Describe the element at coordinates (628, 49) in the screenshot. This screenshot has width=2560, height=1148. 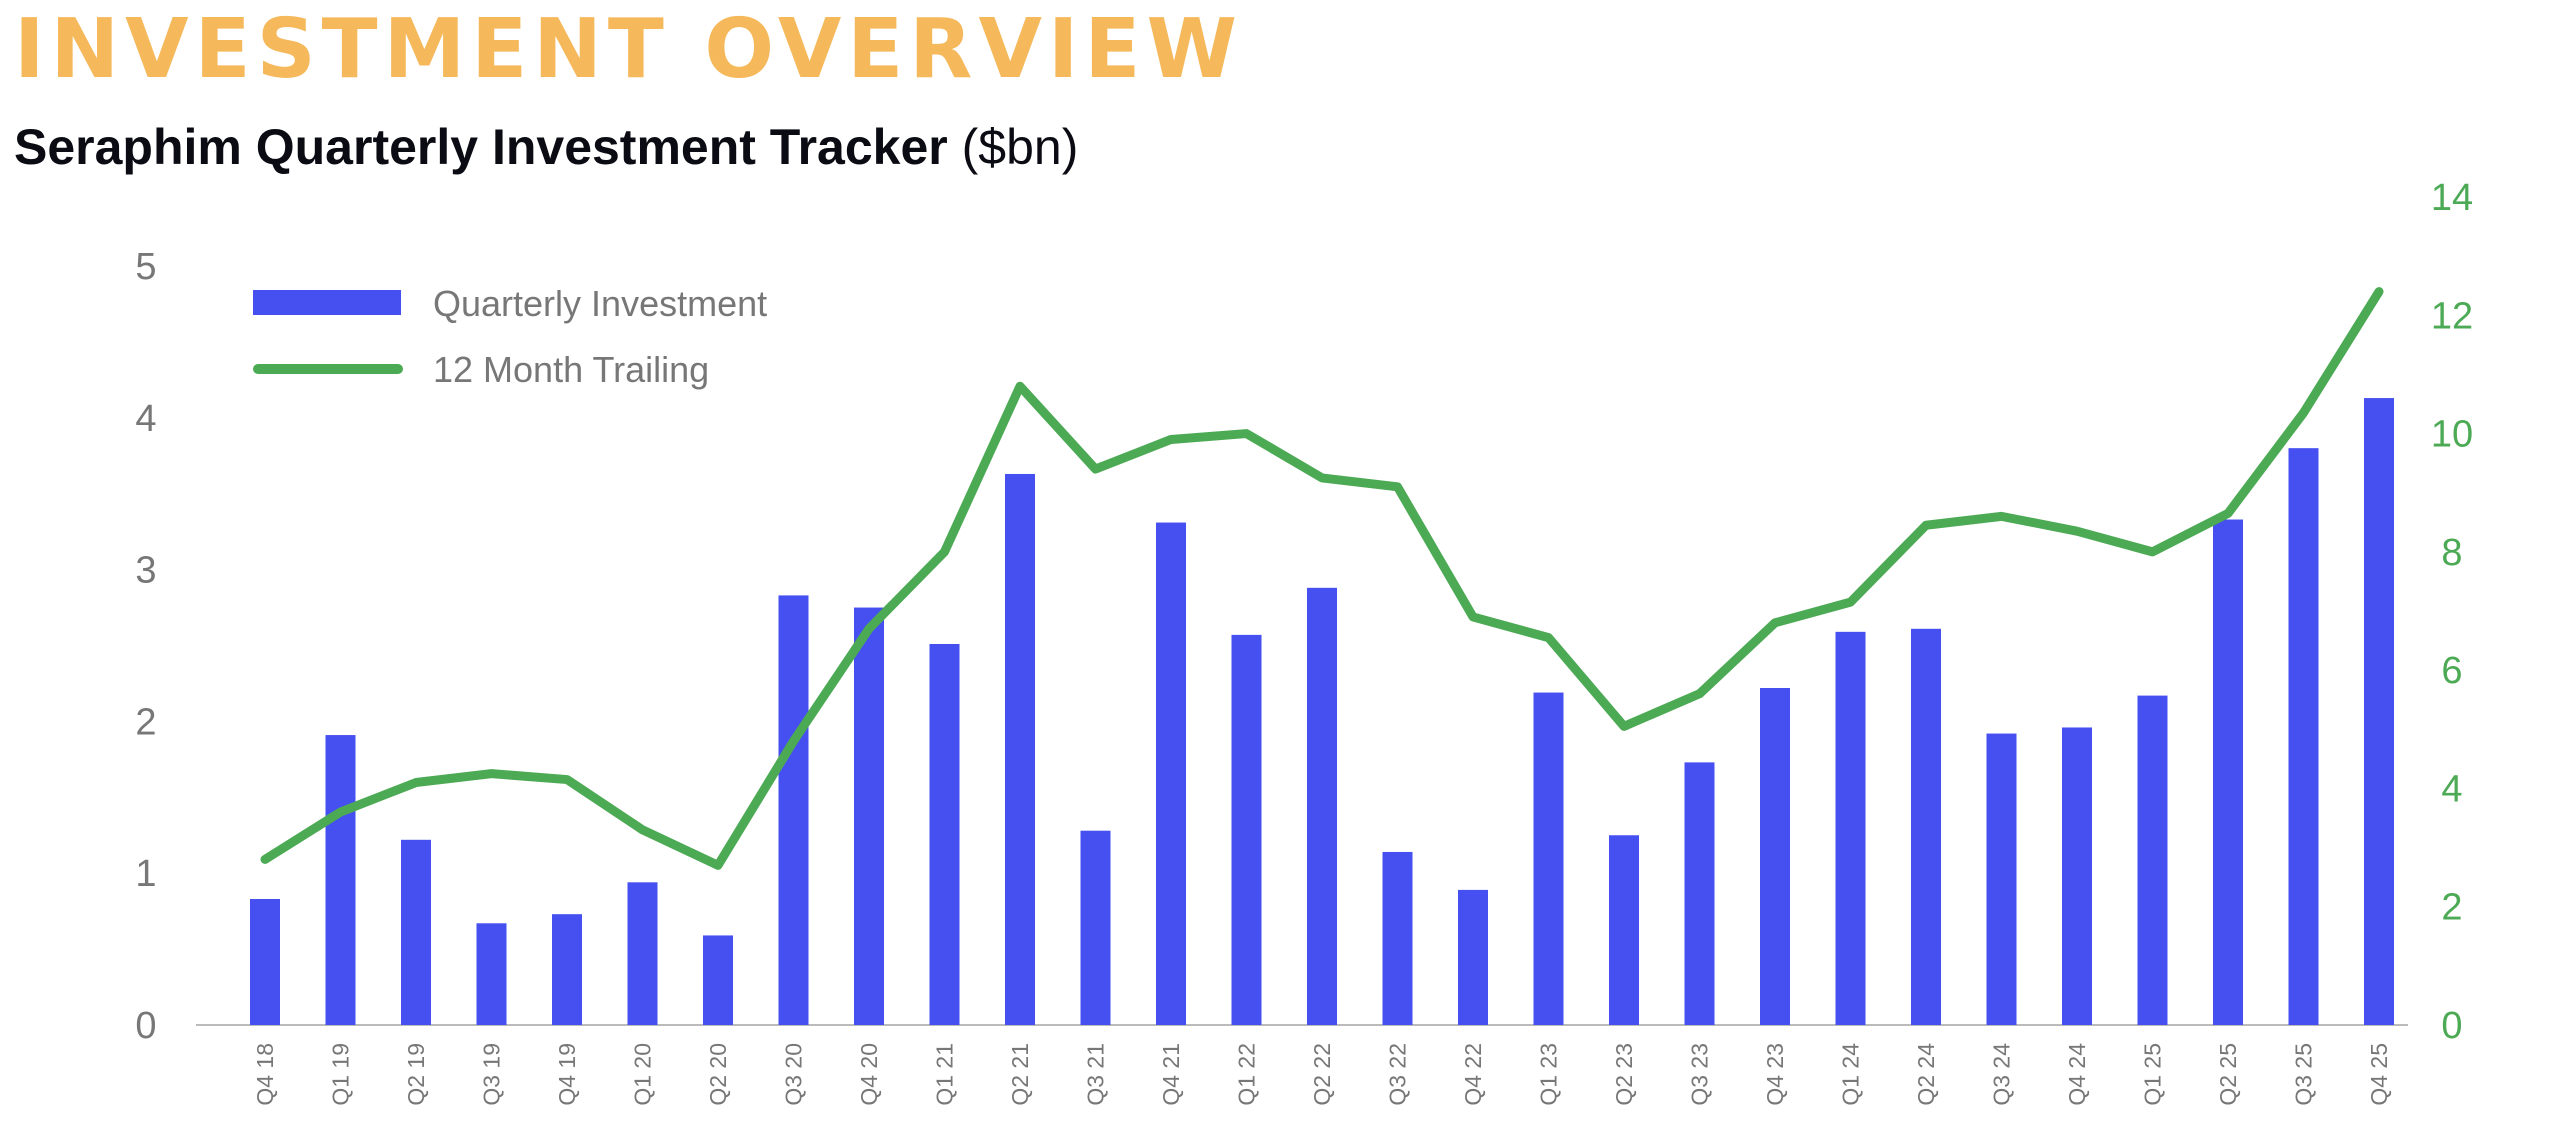
I see `page-title: INVESTMENT OVERVIEW` at that location.